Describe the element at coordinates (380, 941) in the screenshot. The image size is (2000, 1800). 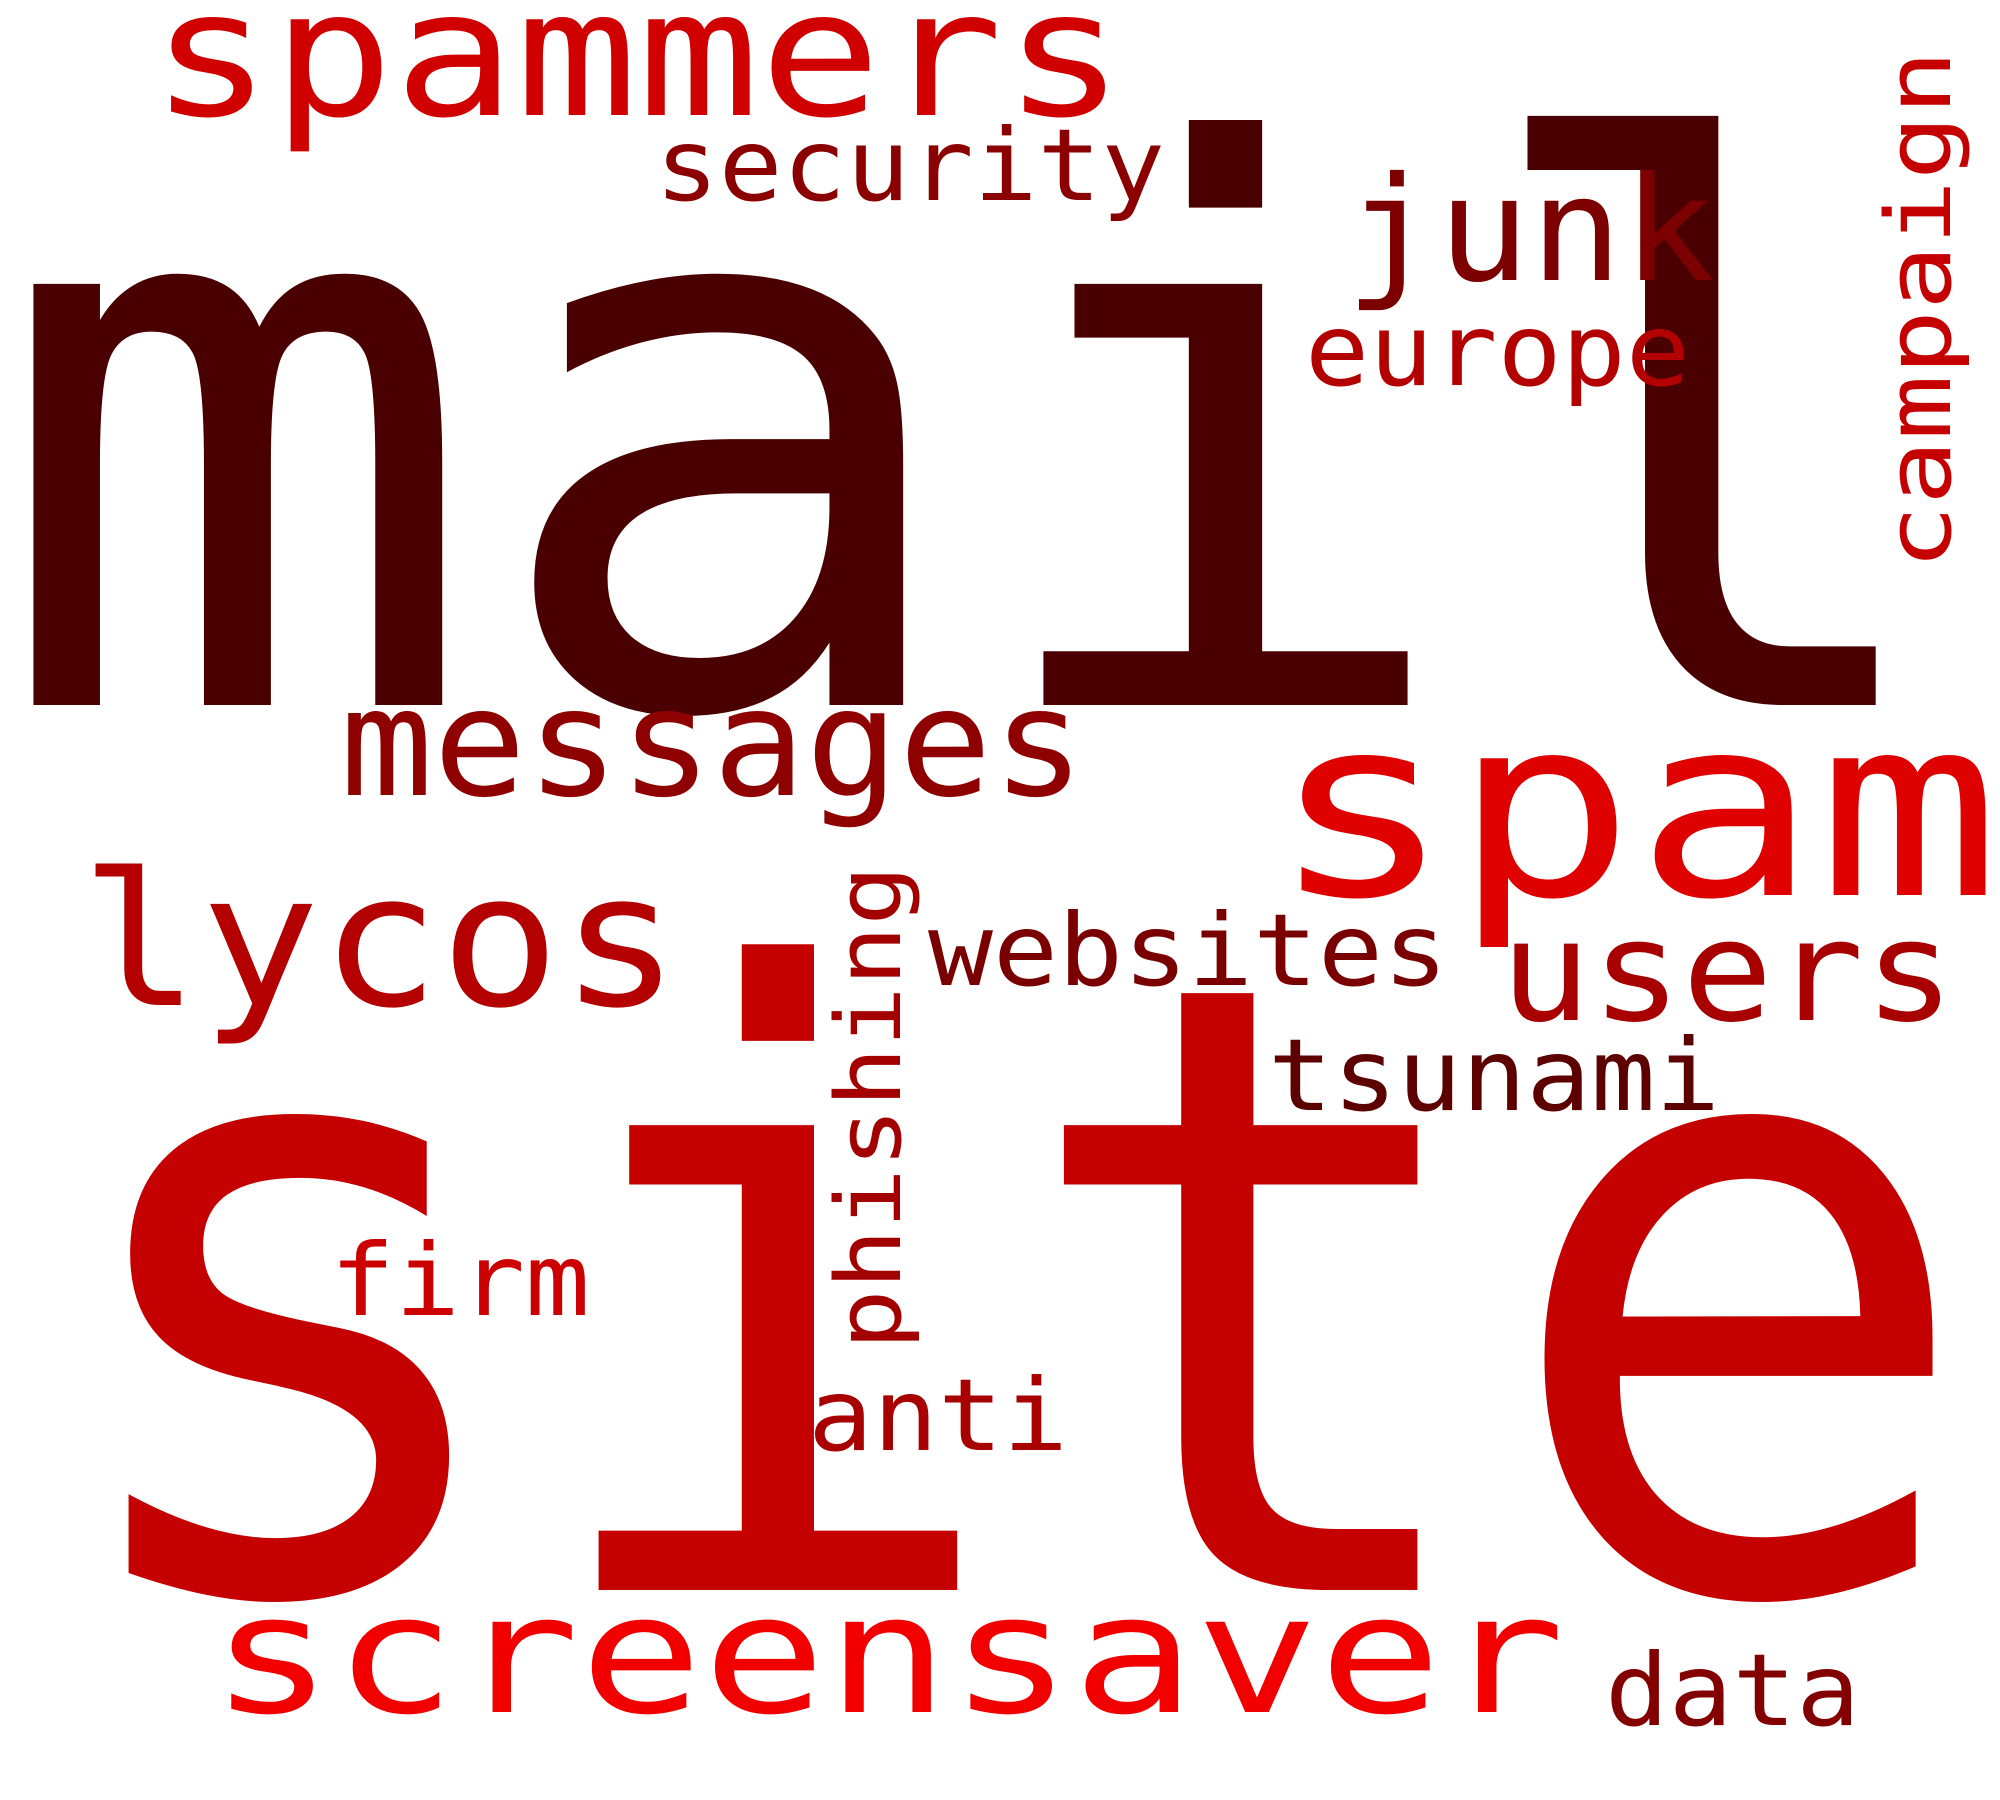
I see `word-lycos: lycos` at that location.